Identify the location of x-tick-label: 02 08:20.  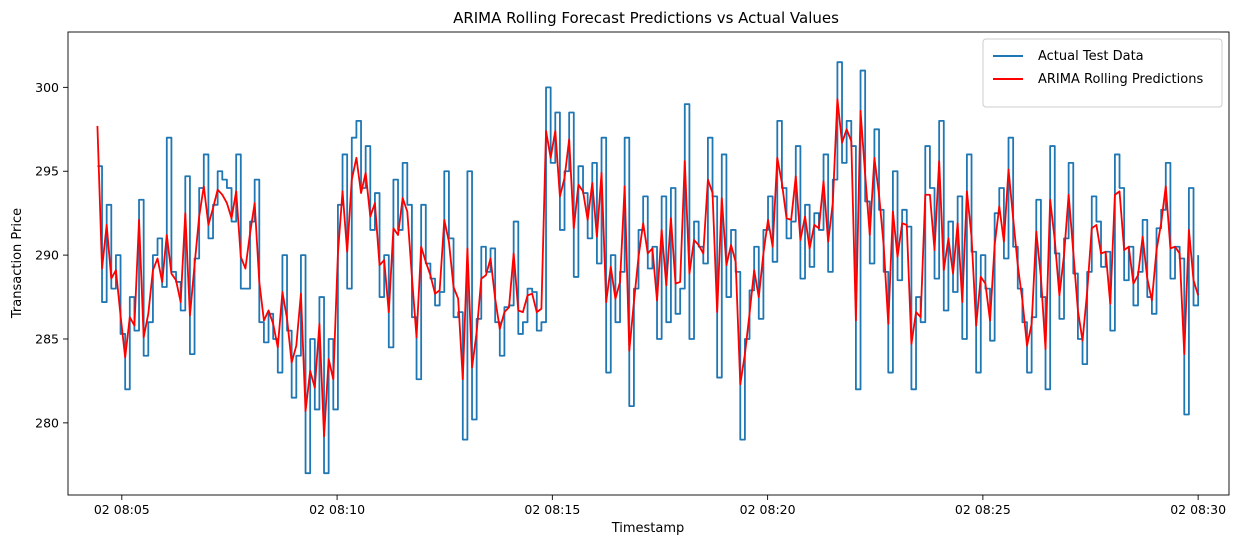
(768, 509).